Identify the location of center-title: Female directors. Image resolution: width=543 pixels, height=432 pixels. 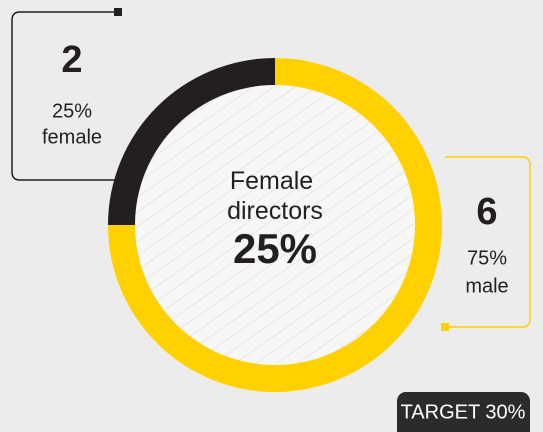
(275, 196).